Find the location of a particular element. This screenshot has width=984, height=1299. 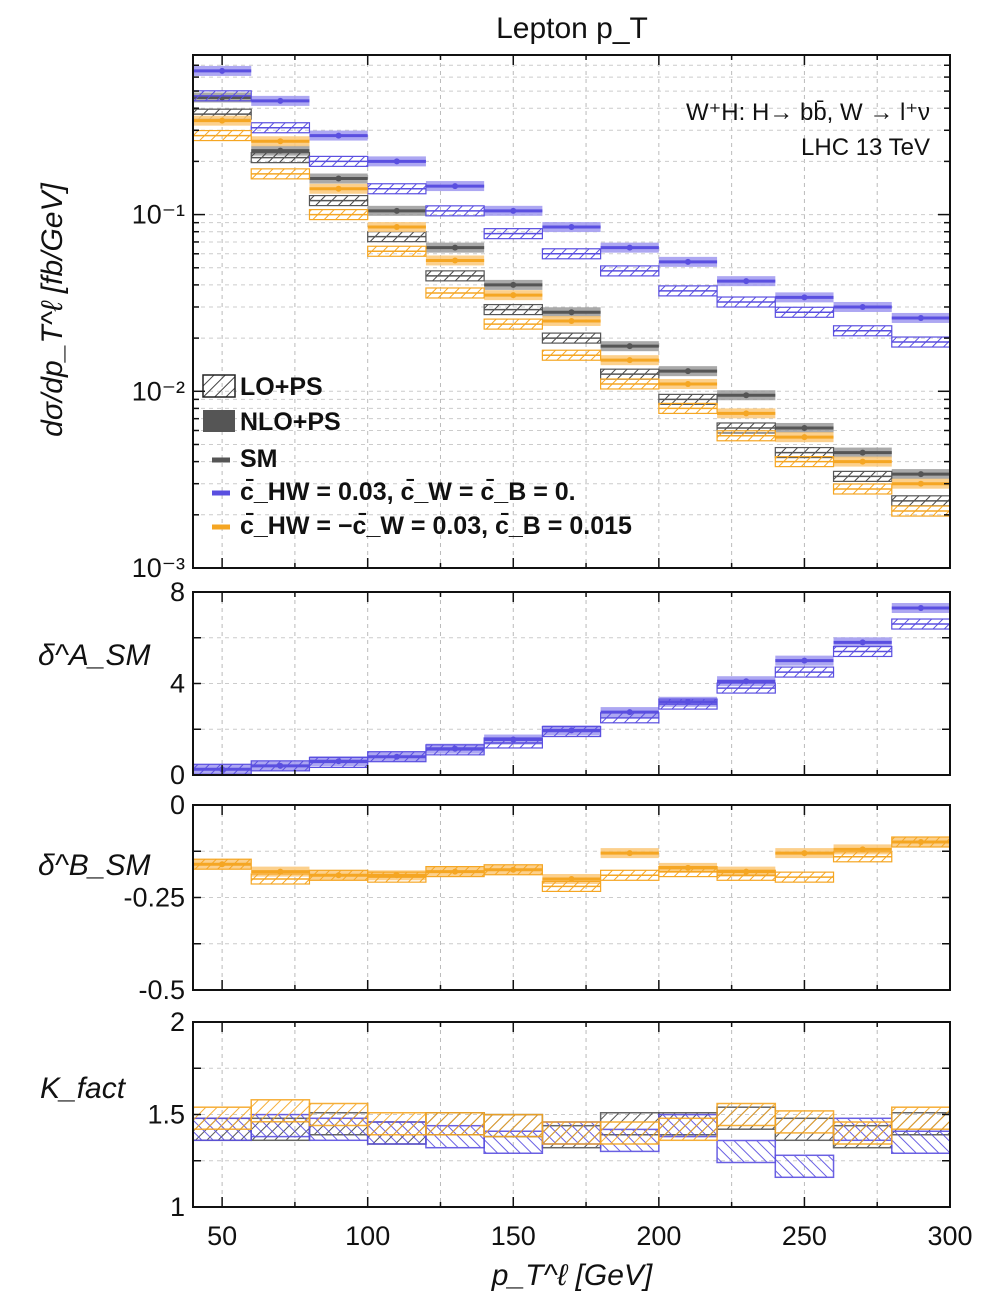

delta-a-y-axis-label: δ^A_SM is located at coordinates (94, 655).